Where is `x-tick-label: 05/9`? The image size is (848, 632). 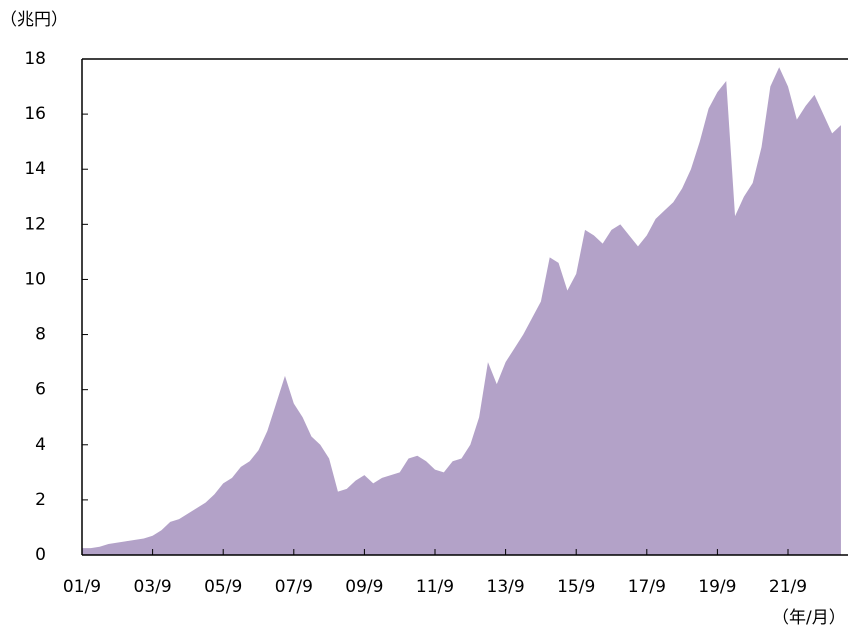
x-tick-label: 05/9 is located at coordinates (223, 587).